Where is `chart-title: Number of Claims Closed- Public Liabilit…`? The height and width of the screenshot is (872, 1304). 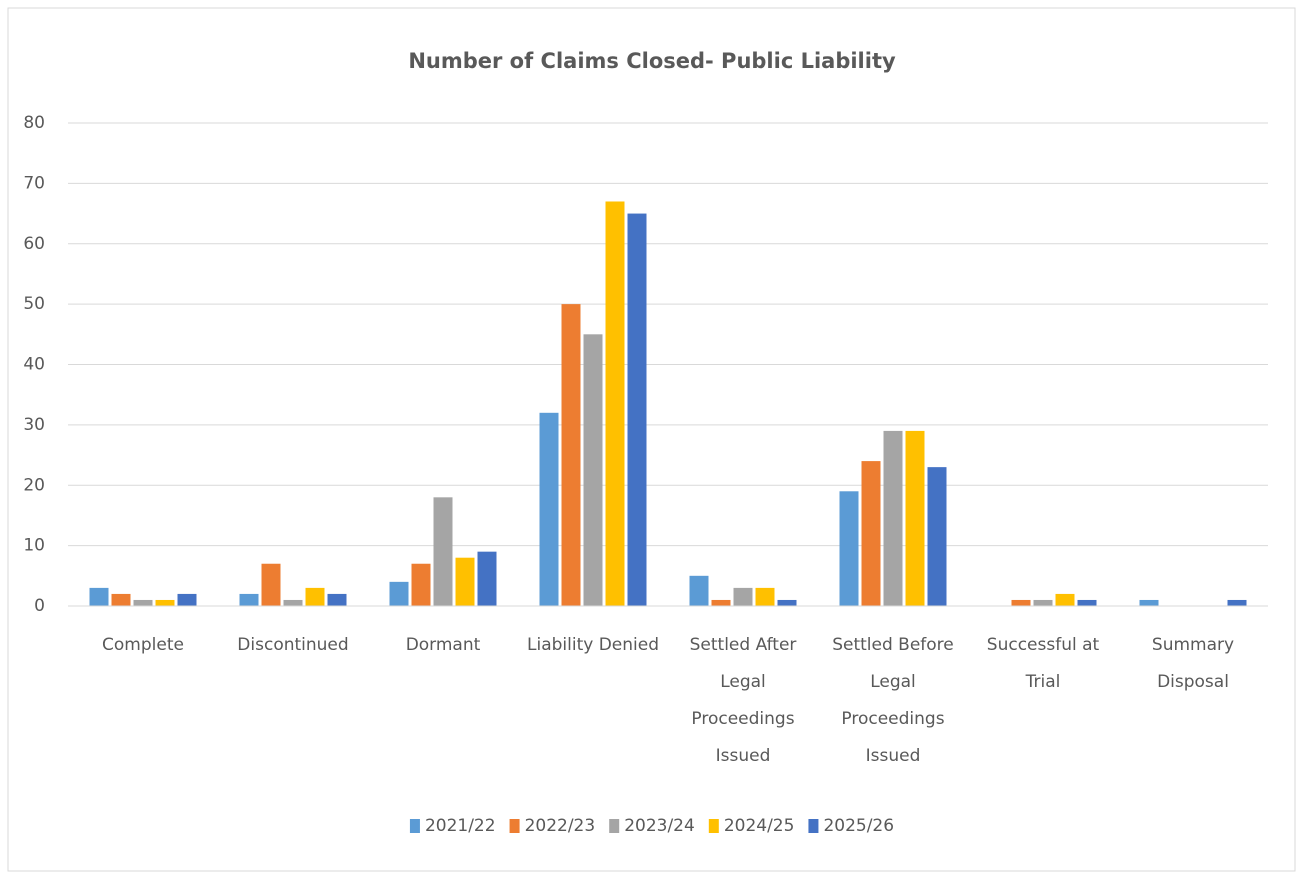 chart-title: Number of Claims Closed- Public Liabilit… is located at coordinates (652, 61).